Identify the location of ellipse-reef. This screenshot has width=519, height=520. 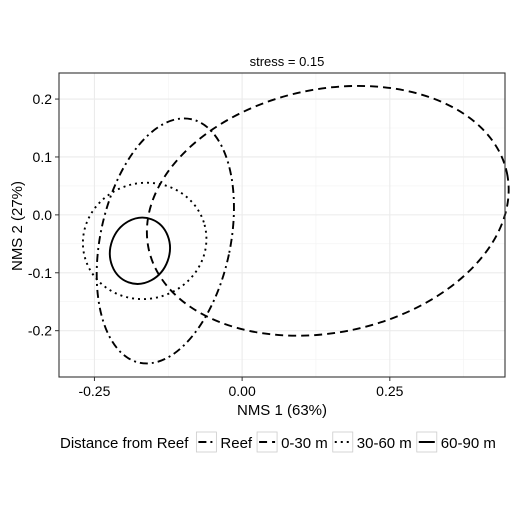
(165, 241).